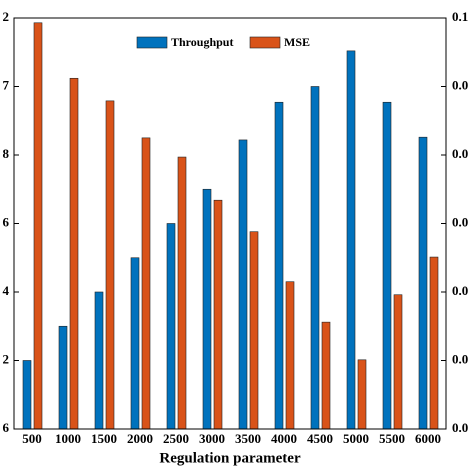 This screenshot has width=474, height=474. What do you see at coordinates (248, 438) in the screenshot?
I see `x-tick-label: 3500` at bounding box center [248, 438].